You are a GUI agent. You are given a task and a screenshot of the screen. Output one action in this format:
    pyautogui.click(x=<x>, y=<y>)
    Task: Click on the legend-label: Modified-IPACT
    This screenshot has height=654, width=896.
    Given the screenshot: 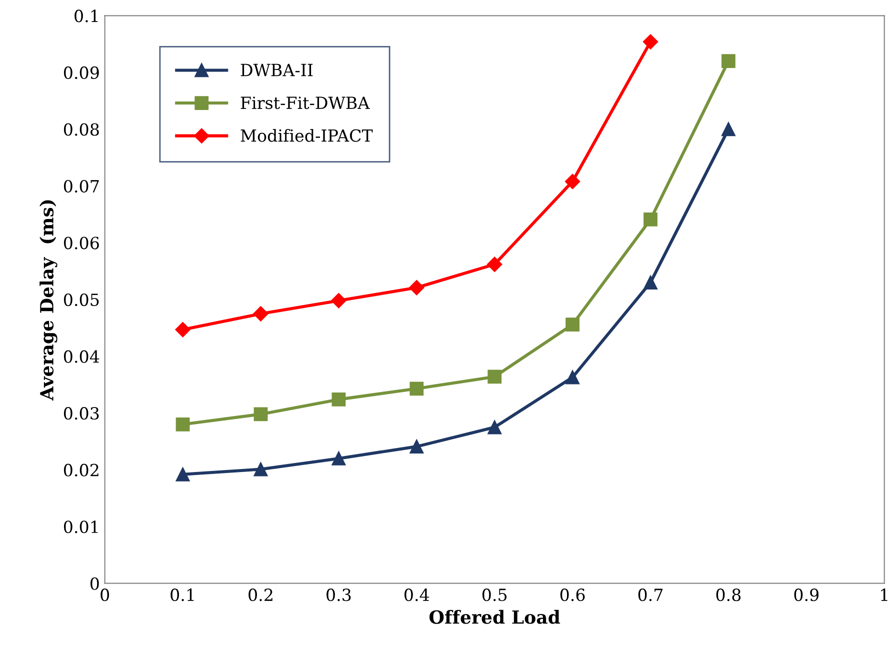 What is the action you would take?
    pyautogui.click(x=306, y=135)
    